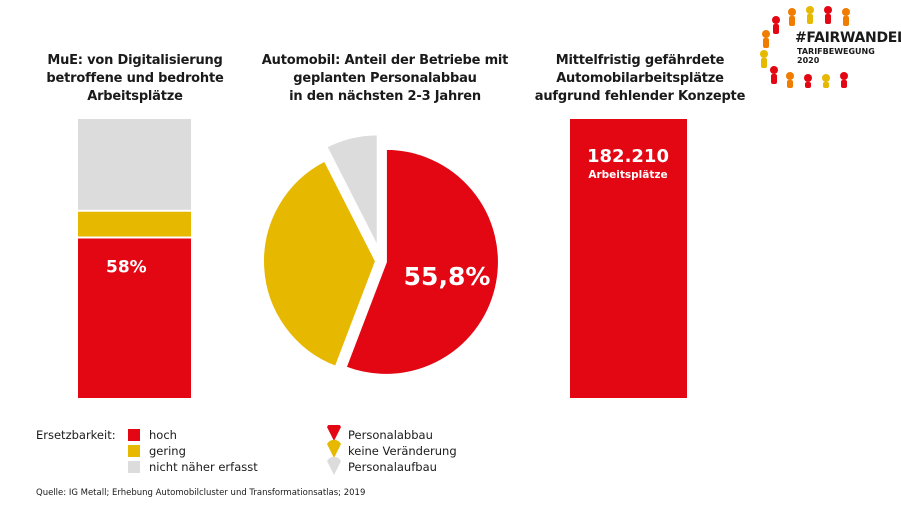 The height and width of the screenshot is (507, 901). I want to click on title-line: betroffene und bedrohte, so click(135, 78).